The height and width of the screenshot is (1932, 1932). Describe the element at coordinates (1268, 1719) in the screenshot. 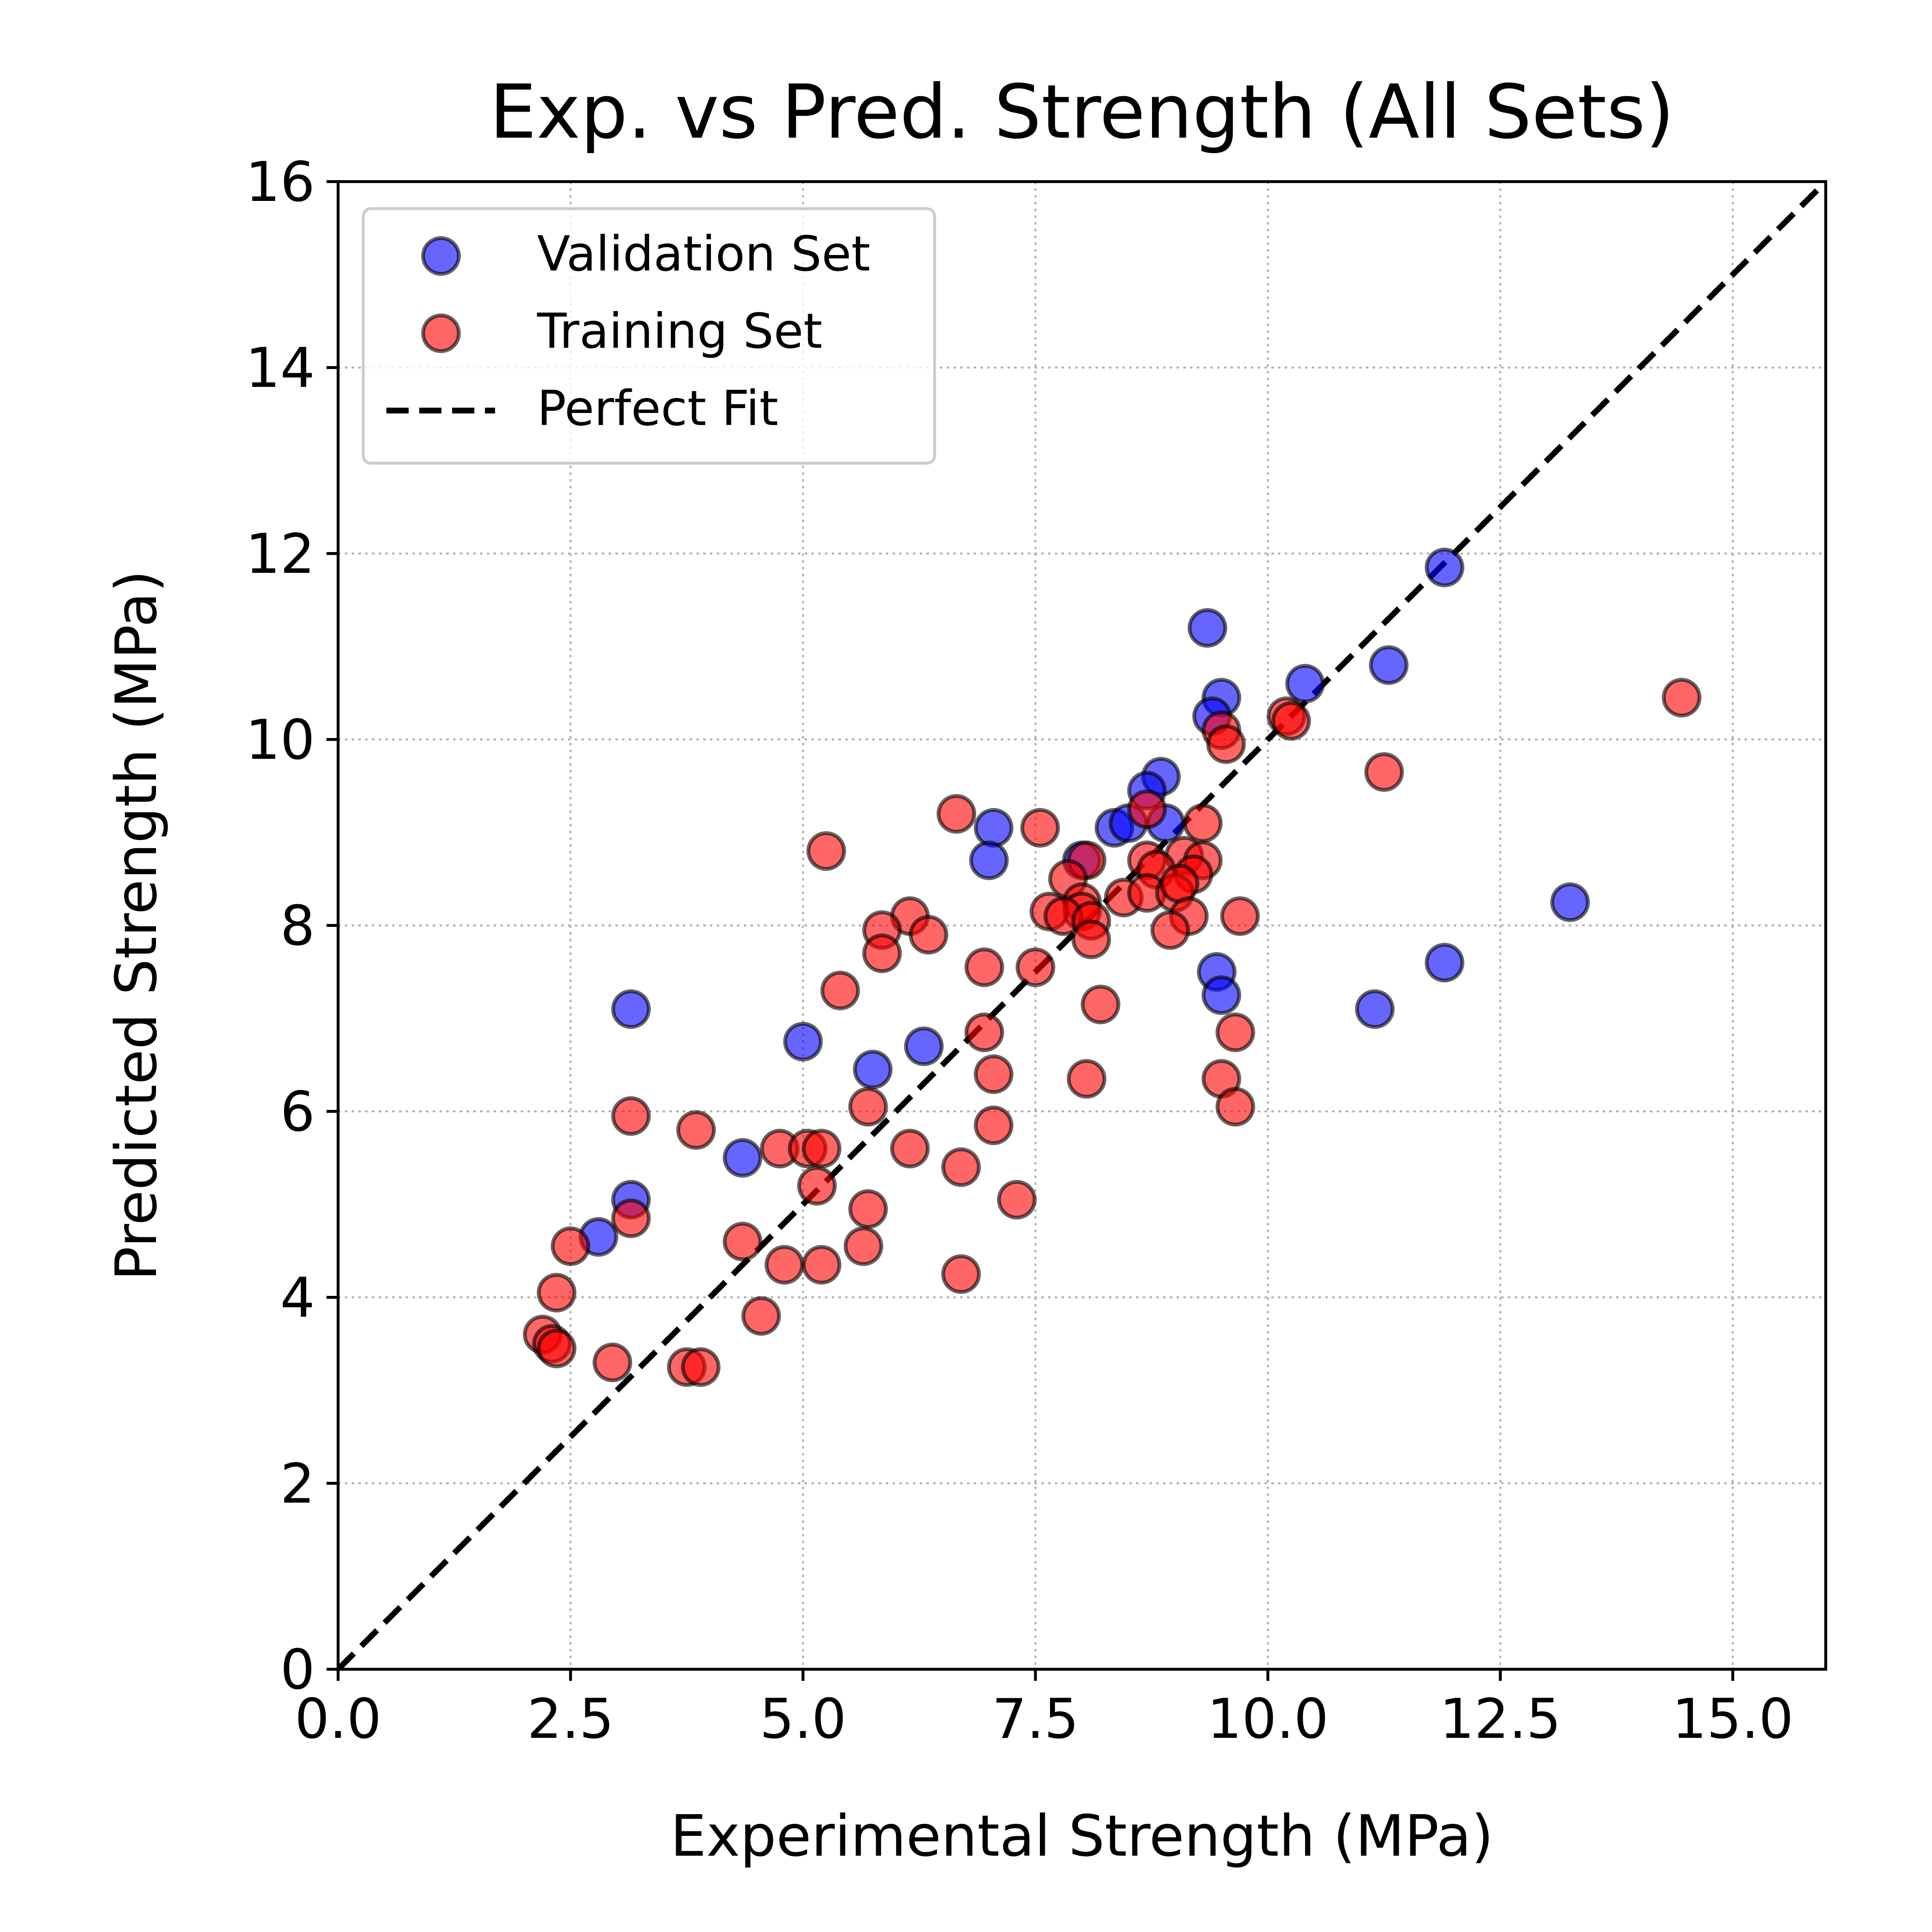

I see `x-tick-label: 10.0` at that location.